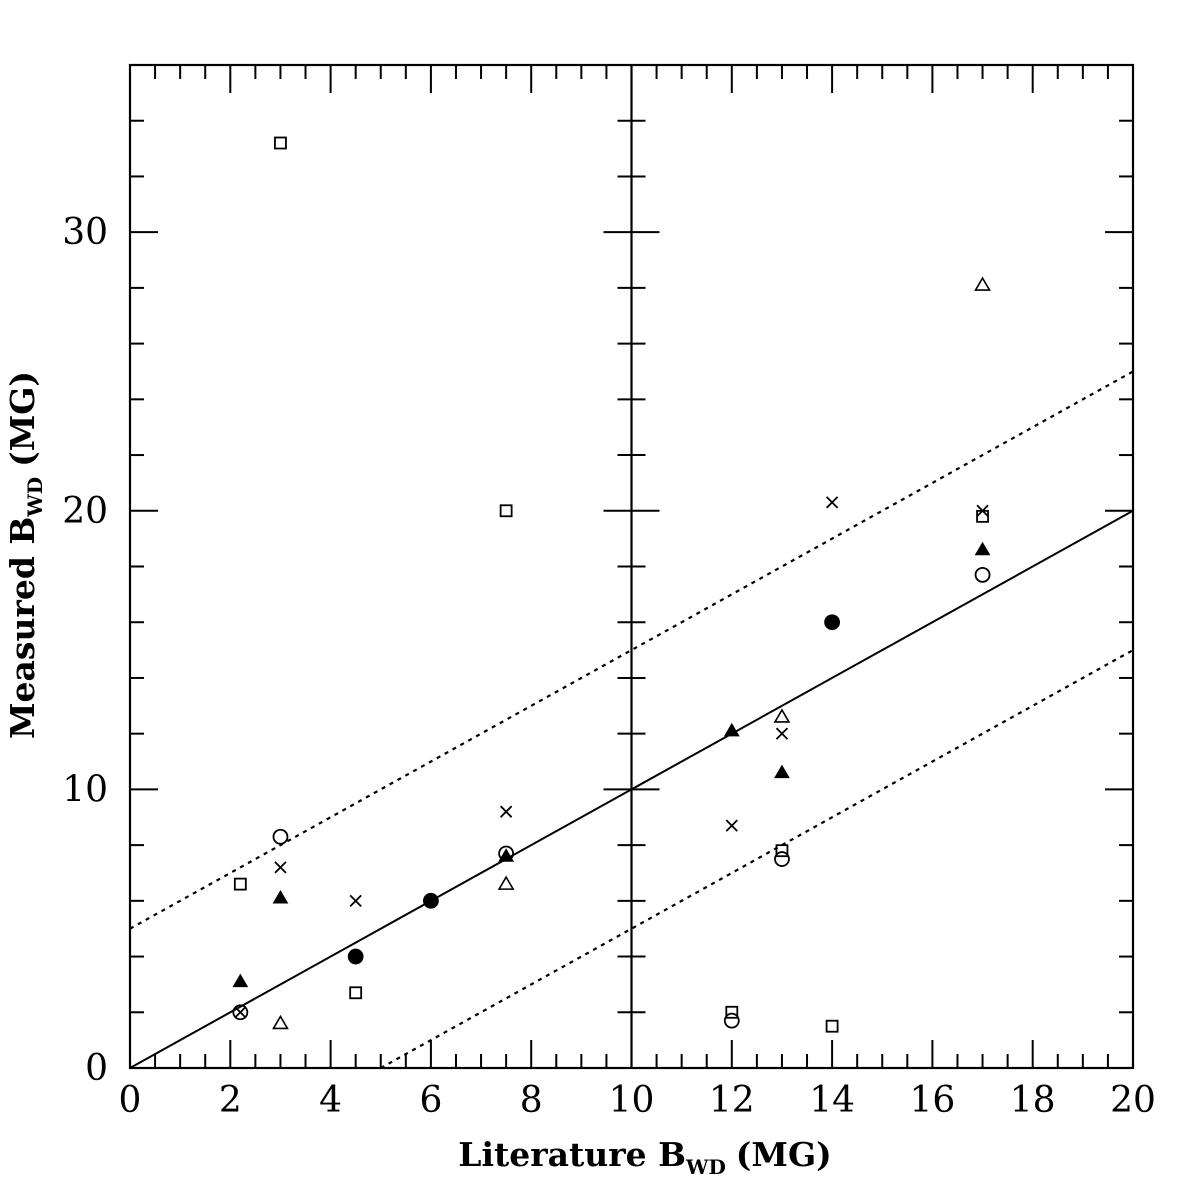 The height and width of the screenshot is (1196, 1196). Describe the element at coordinates (1133, 1100) in the screenshot. I see `x-tick-label: 20` at that location.